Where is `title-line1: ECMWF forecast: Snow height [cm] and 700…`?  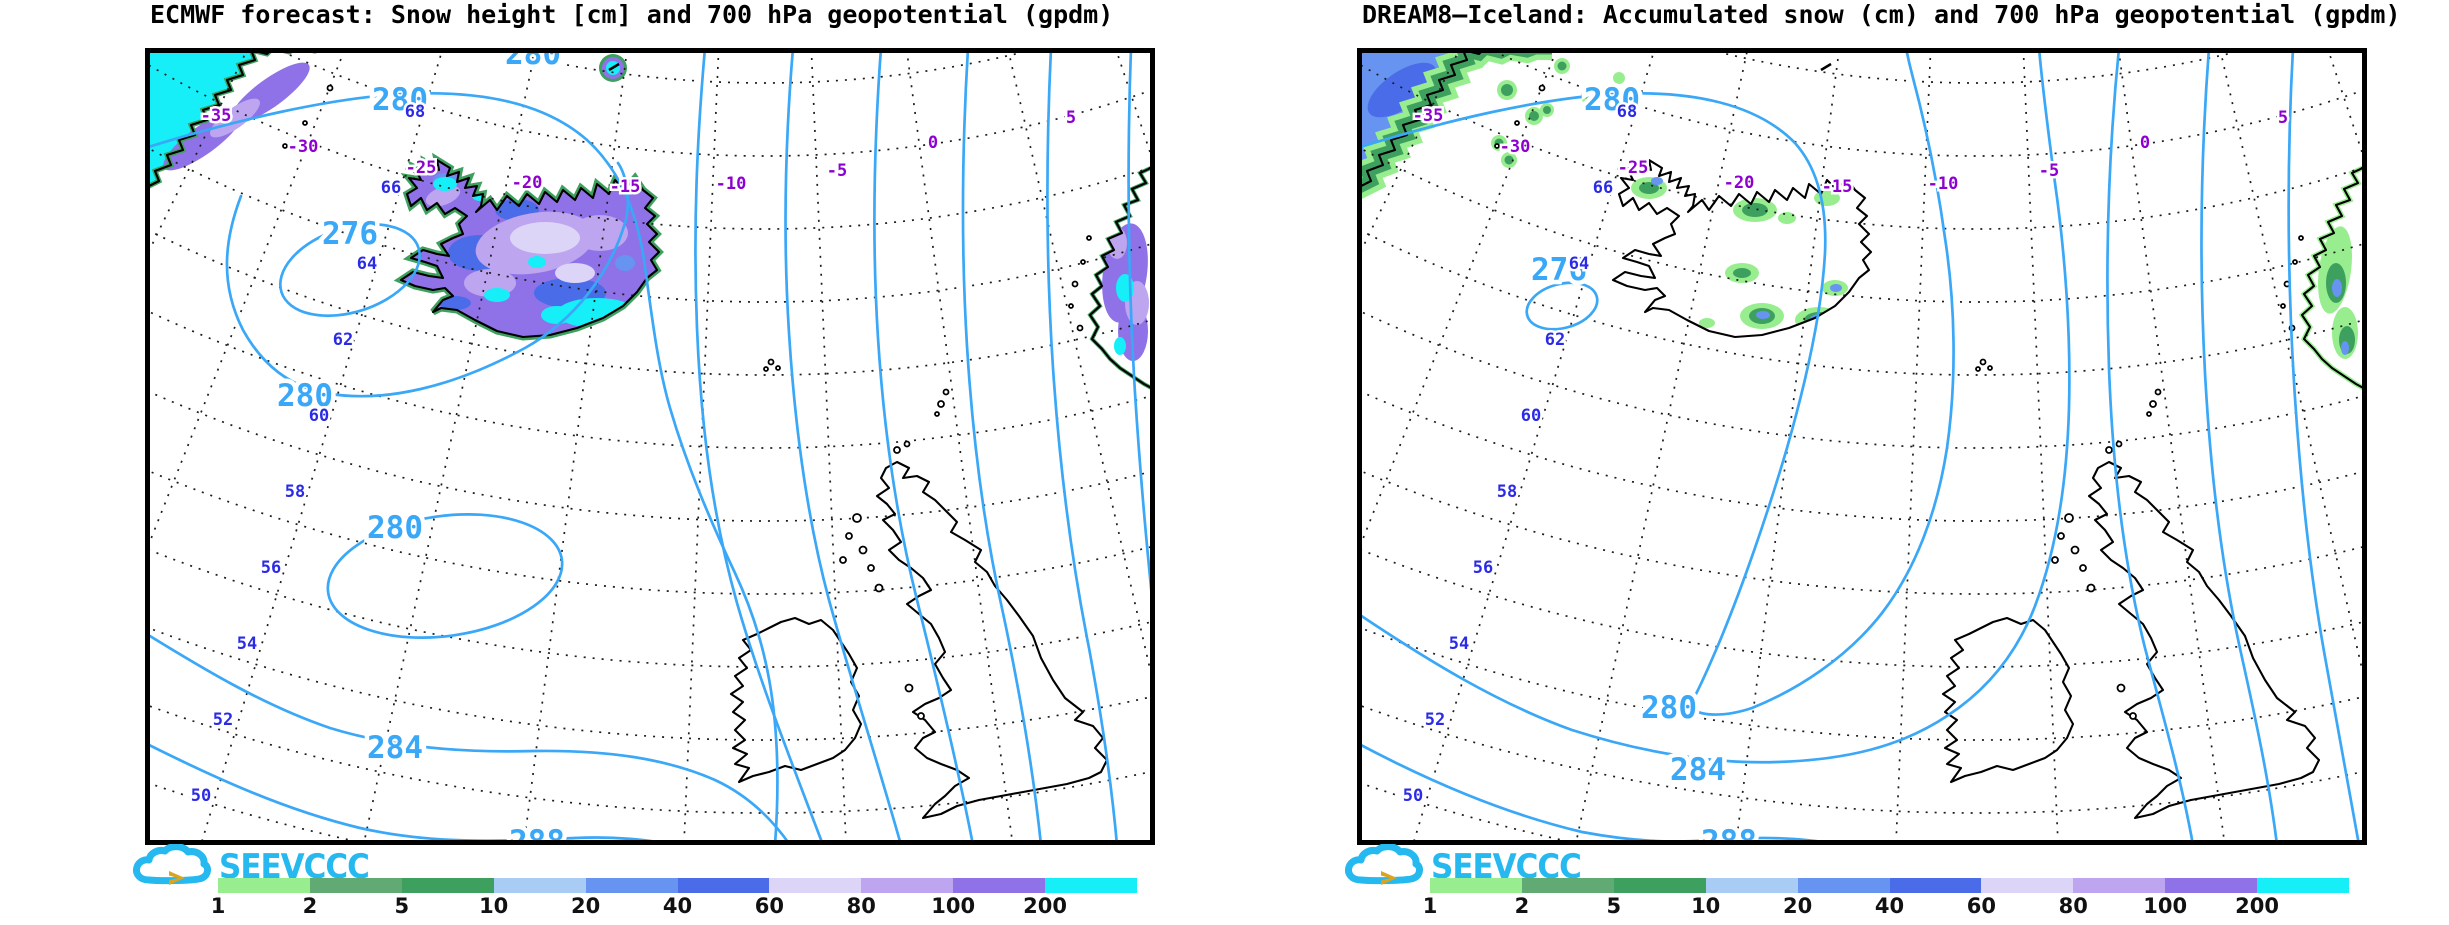
title-line1: ECMWF forecast: Snow height [cm] and 700… is located at coordinates (632, 14).